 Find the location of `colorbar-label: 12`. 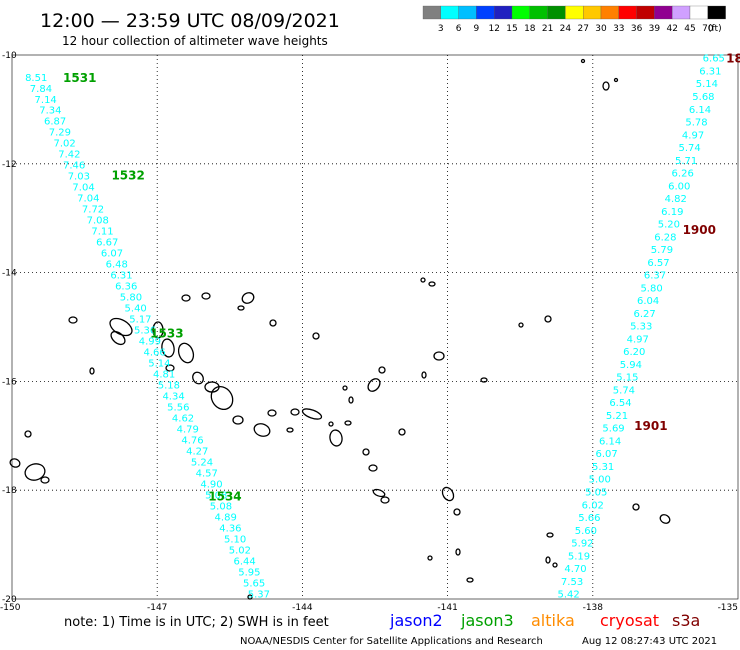

colorbar-label: 12 is located at coordinates (493, 29).